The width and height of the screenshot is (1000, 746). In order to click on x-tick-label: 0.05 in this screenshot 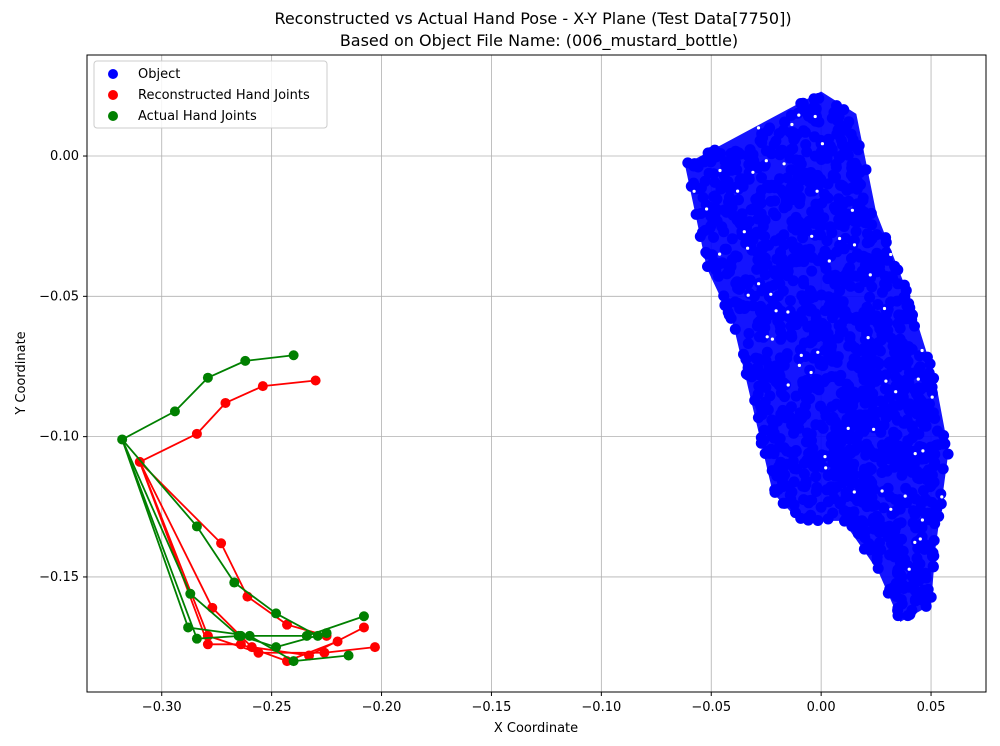, I will do `click(931, 707)`.